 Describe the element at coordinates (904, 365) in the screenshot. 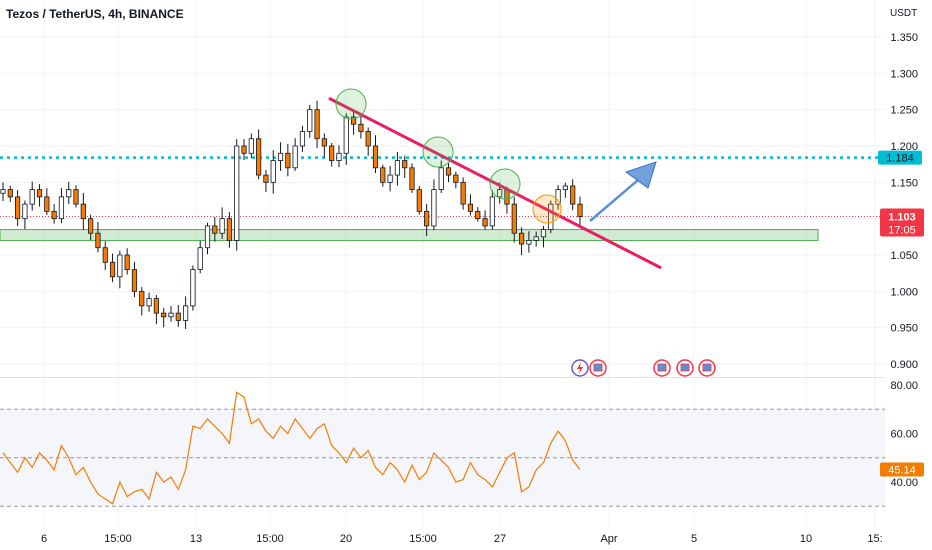

I see `price-tick-label: 0.900` at that location.